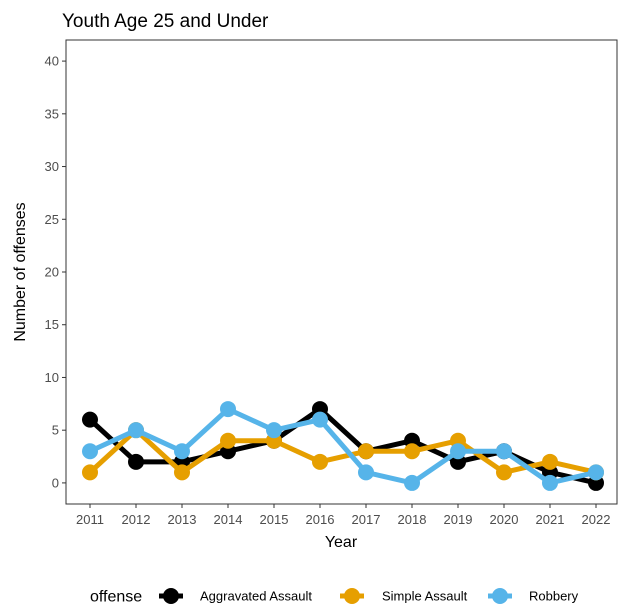 The image size is (621, 613). What do you see at coordinates (425, 596) in the screenshot?
I see `legend-label: Simple Assault` at bounding box center [425, 596].